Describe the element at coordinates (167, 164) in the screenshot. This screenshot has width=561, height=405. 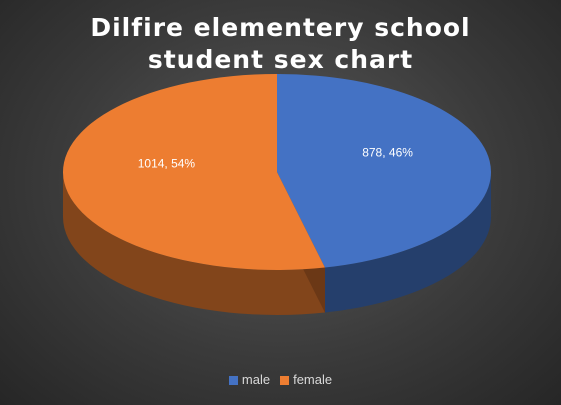
I see `data-label-female: 1014, 54%` at that location.